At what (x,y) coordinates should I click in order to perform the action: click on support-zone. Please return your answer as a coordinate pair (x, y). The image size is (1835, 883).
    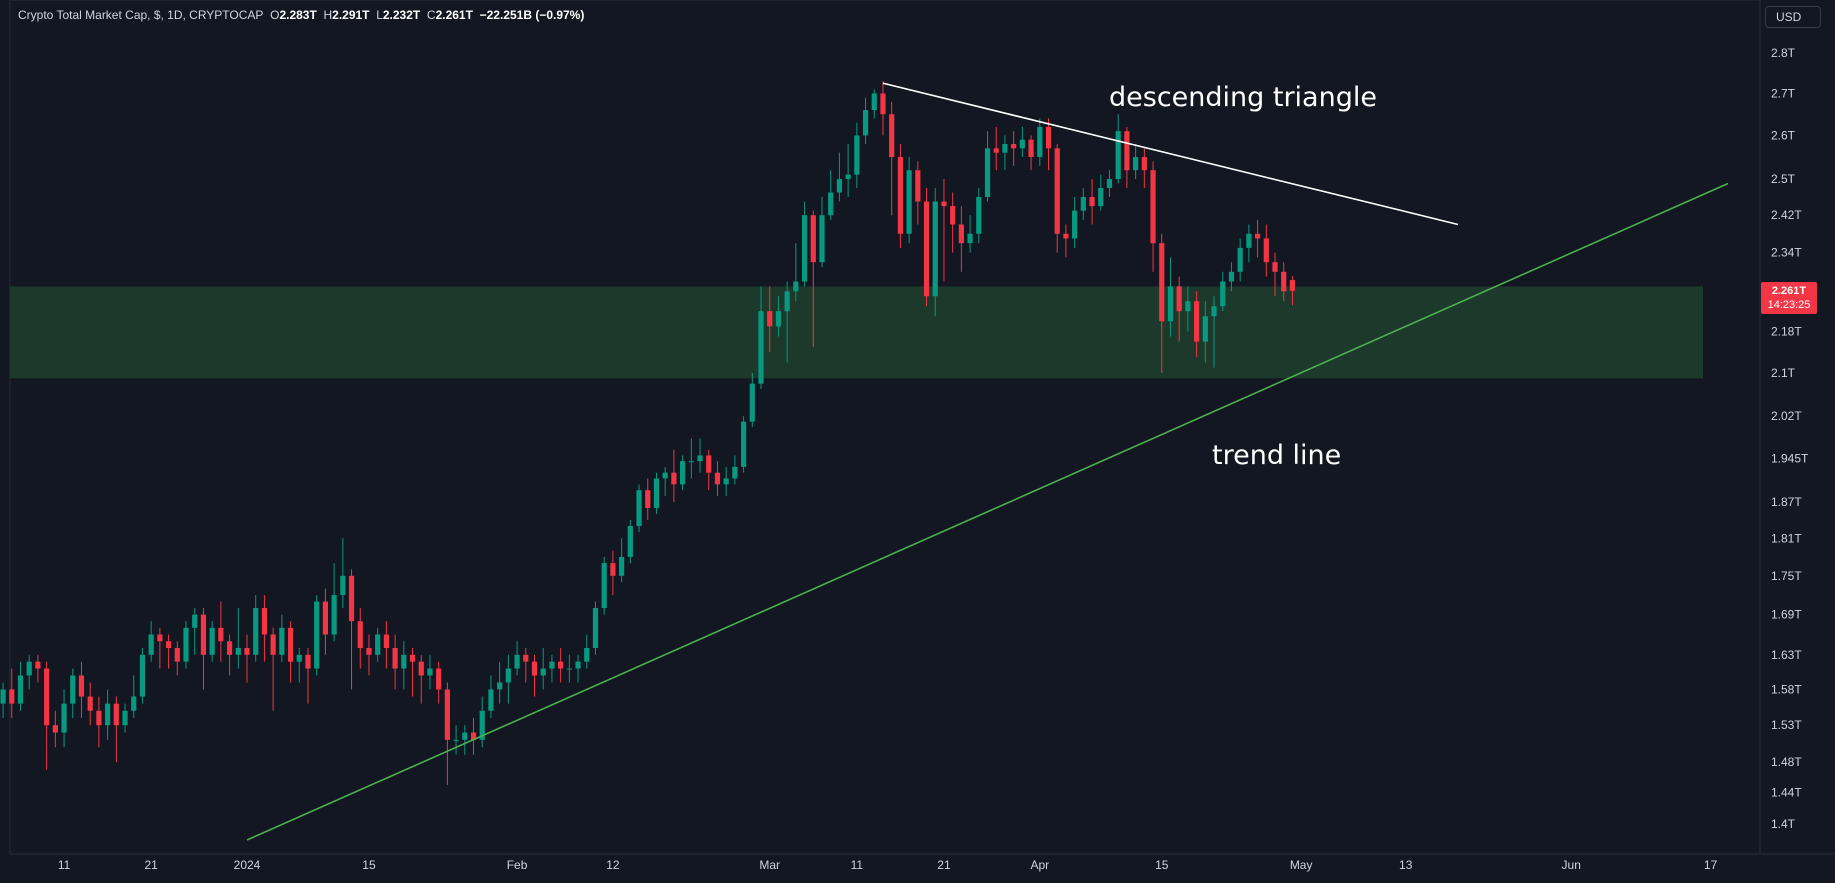
    Looking at the image, I should click on (856, 332).